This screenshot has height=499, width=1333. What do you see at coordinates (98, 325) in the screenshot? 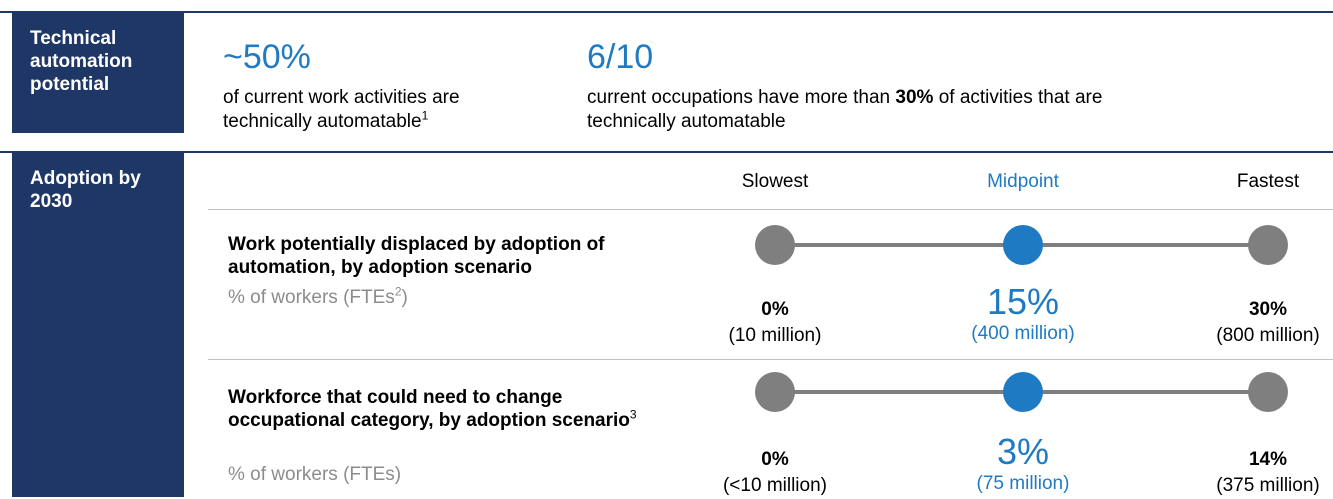
I see `section-label: Adoption by 2030` at bounding box center [98, 325].